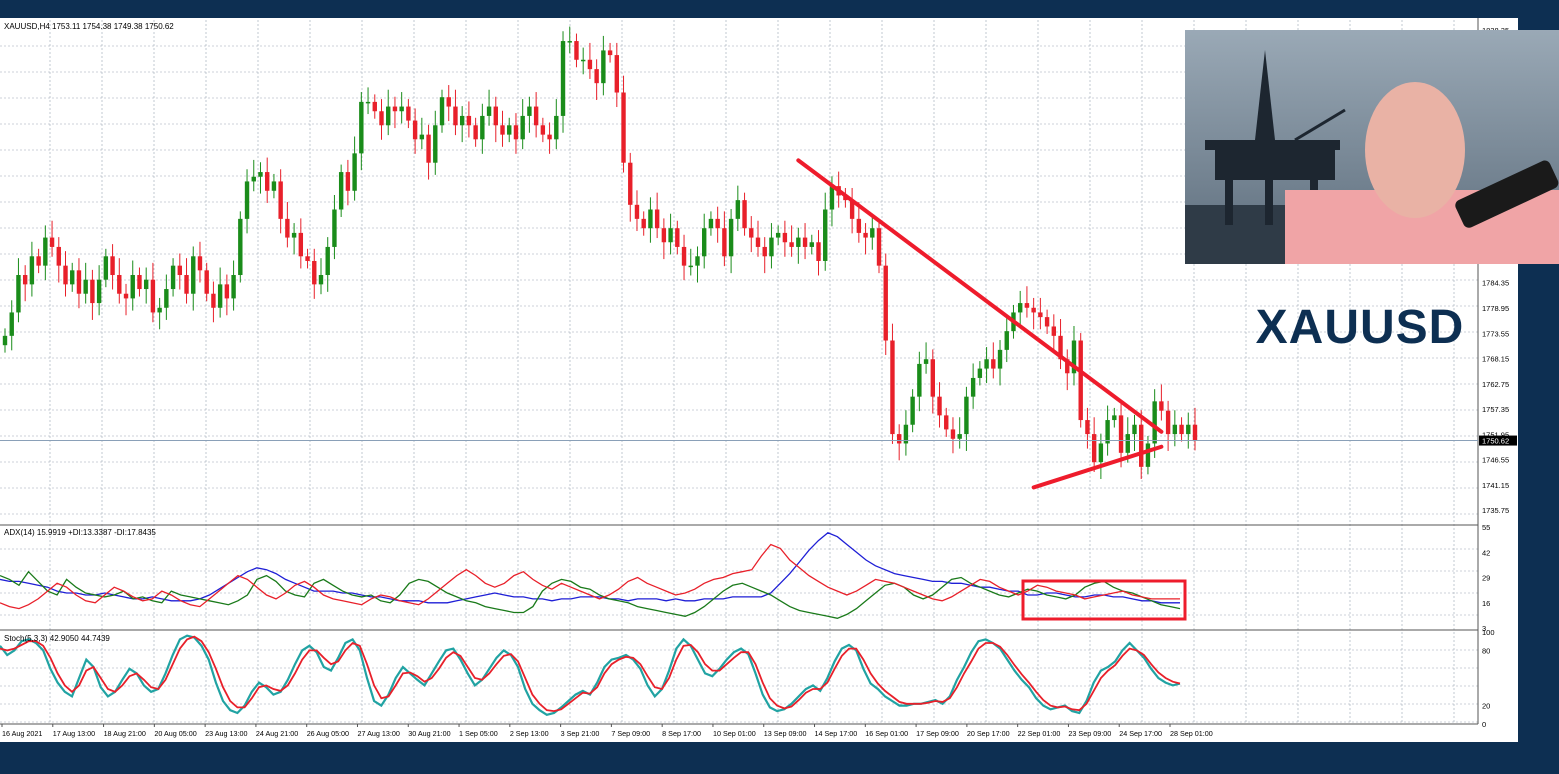  I want to click on price-tick: 1741.15, so click(1495, 485).